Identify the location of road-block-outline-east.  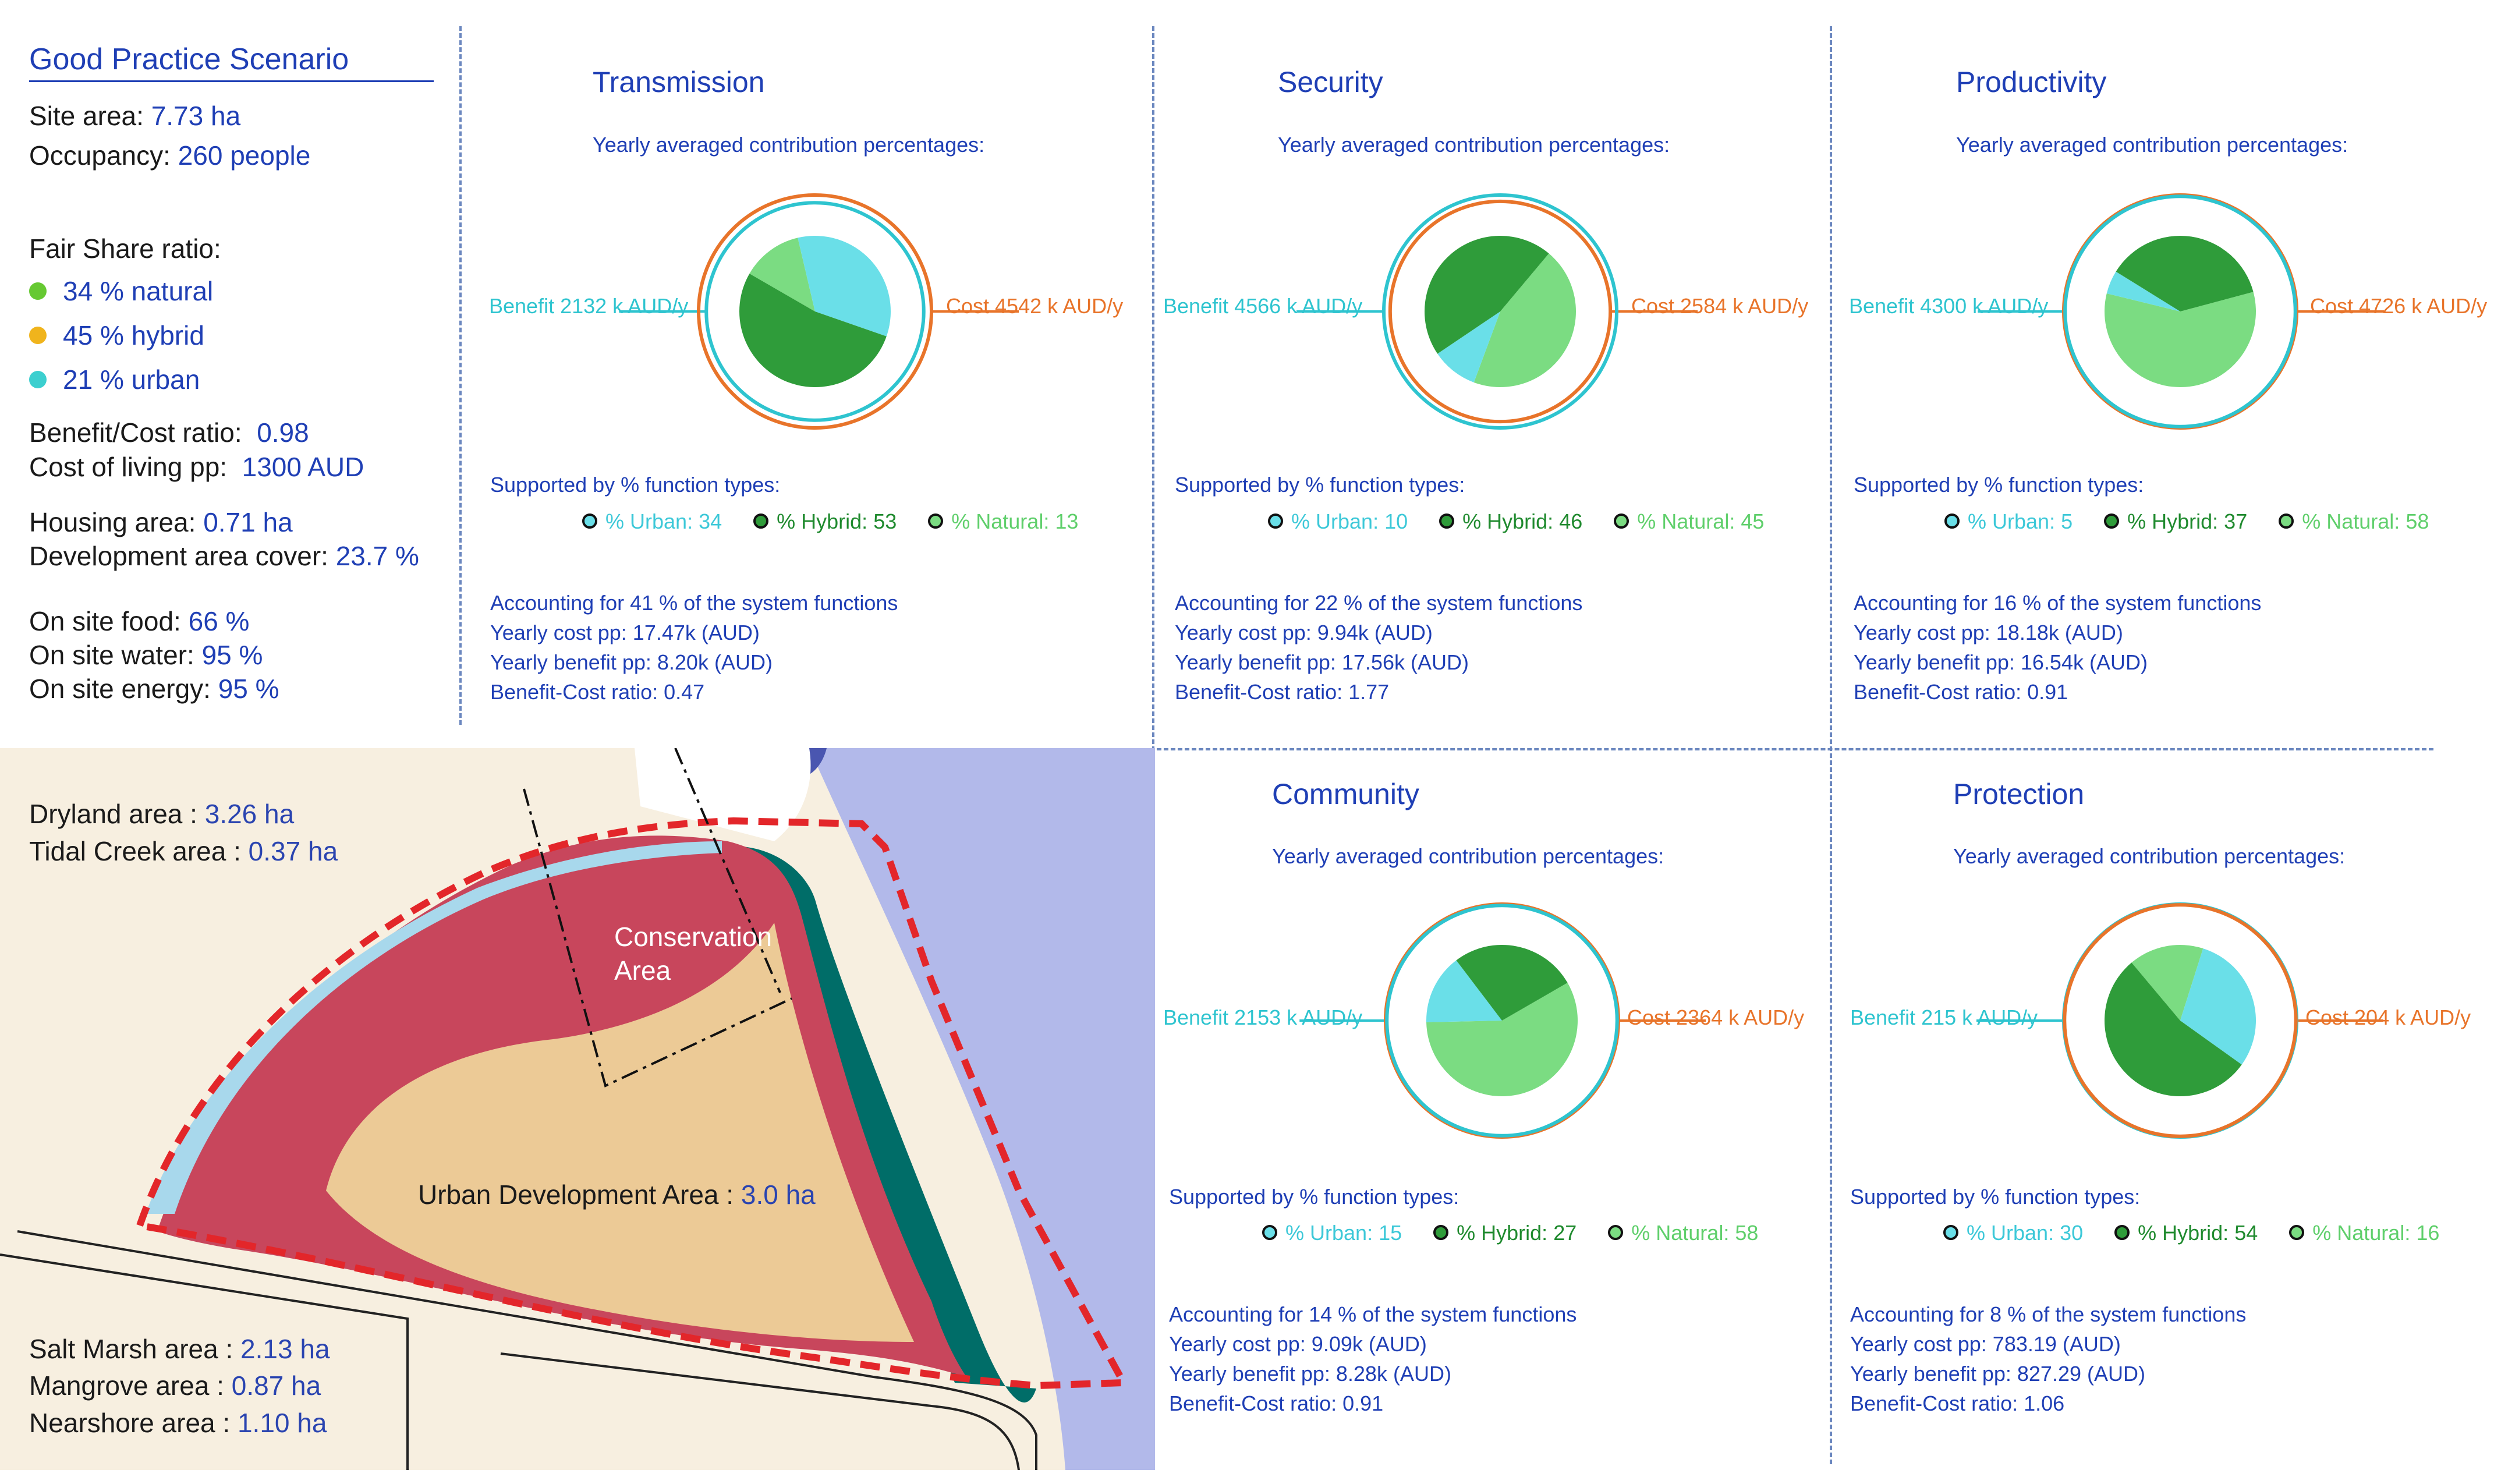
(760, 1411).